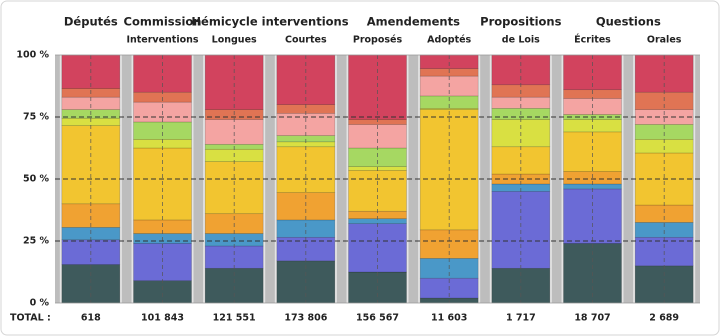 This screenshot has height=336, width=720. I want to click on y-tick-label: 50 %, so click(36, 179).